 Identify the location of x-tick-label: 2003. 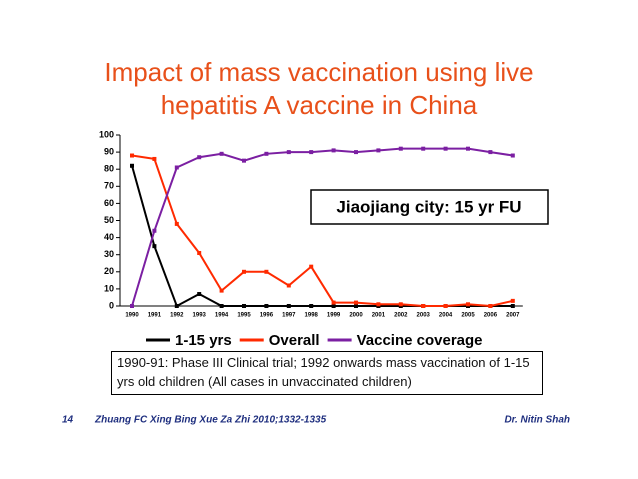
(424, 316).